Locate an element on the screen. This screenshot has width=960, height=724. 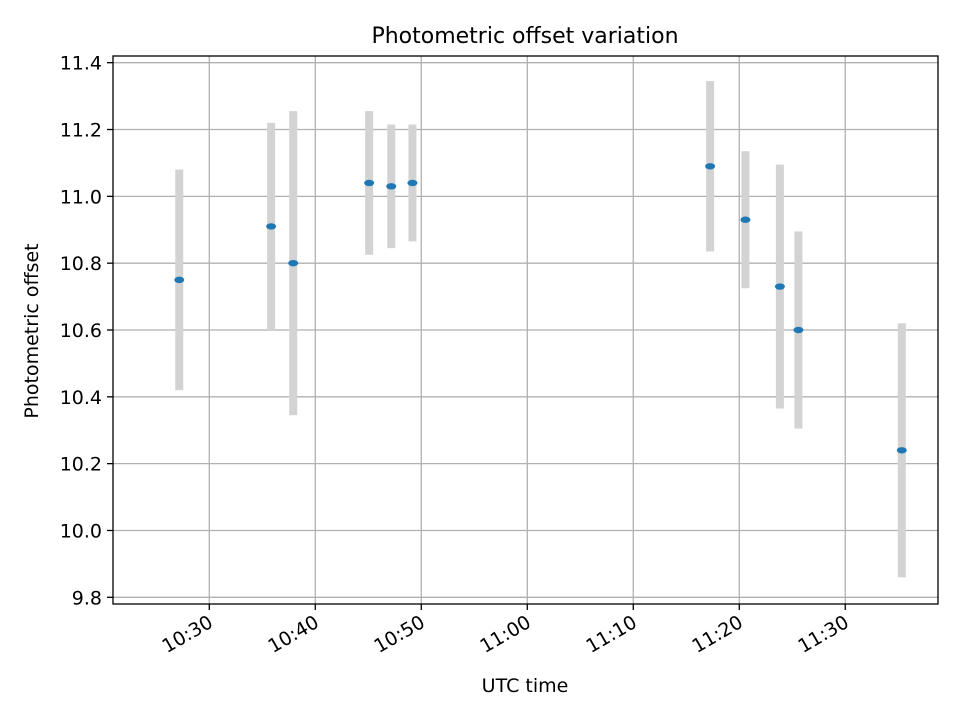
x-tick-label: 11:30 is located at coordinates (823, 634).